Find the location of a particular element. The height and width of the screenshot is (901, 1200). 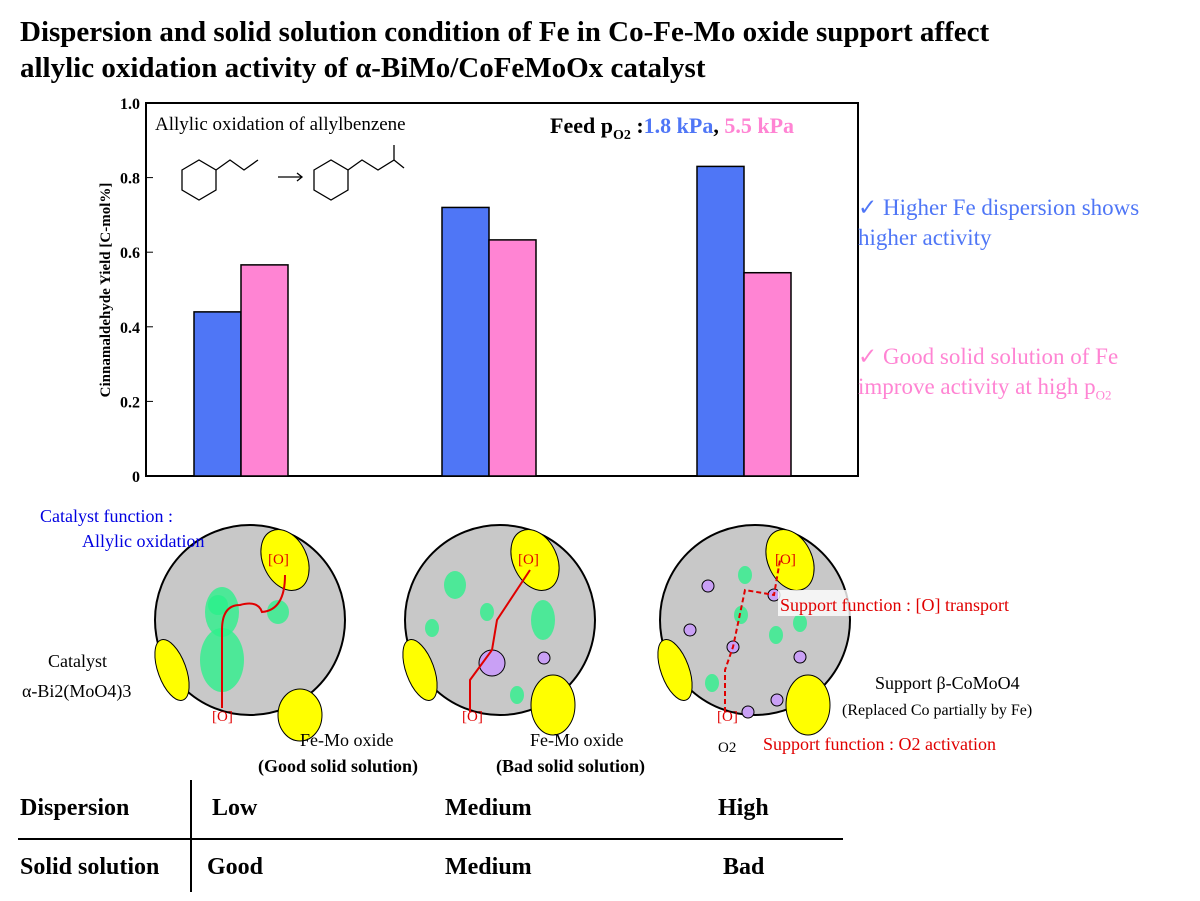

catalyst-label: Catalyst is located at coordinates (77, 661).